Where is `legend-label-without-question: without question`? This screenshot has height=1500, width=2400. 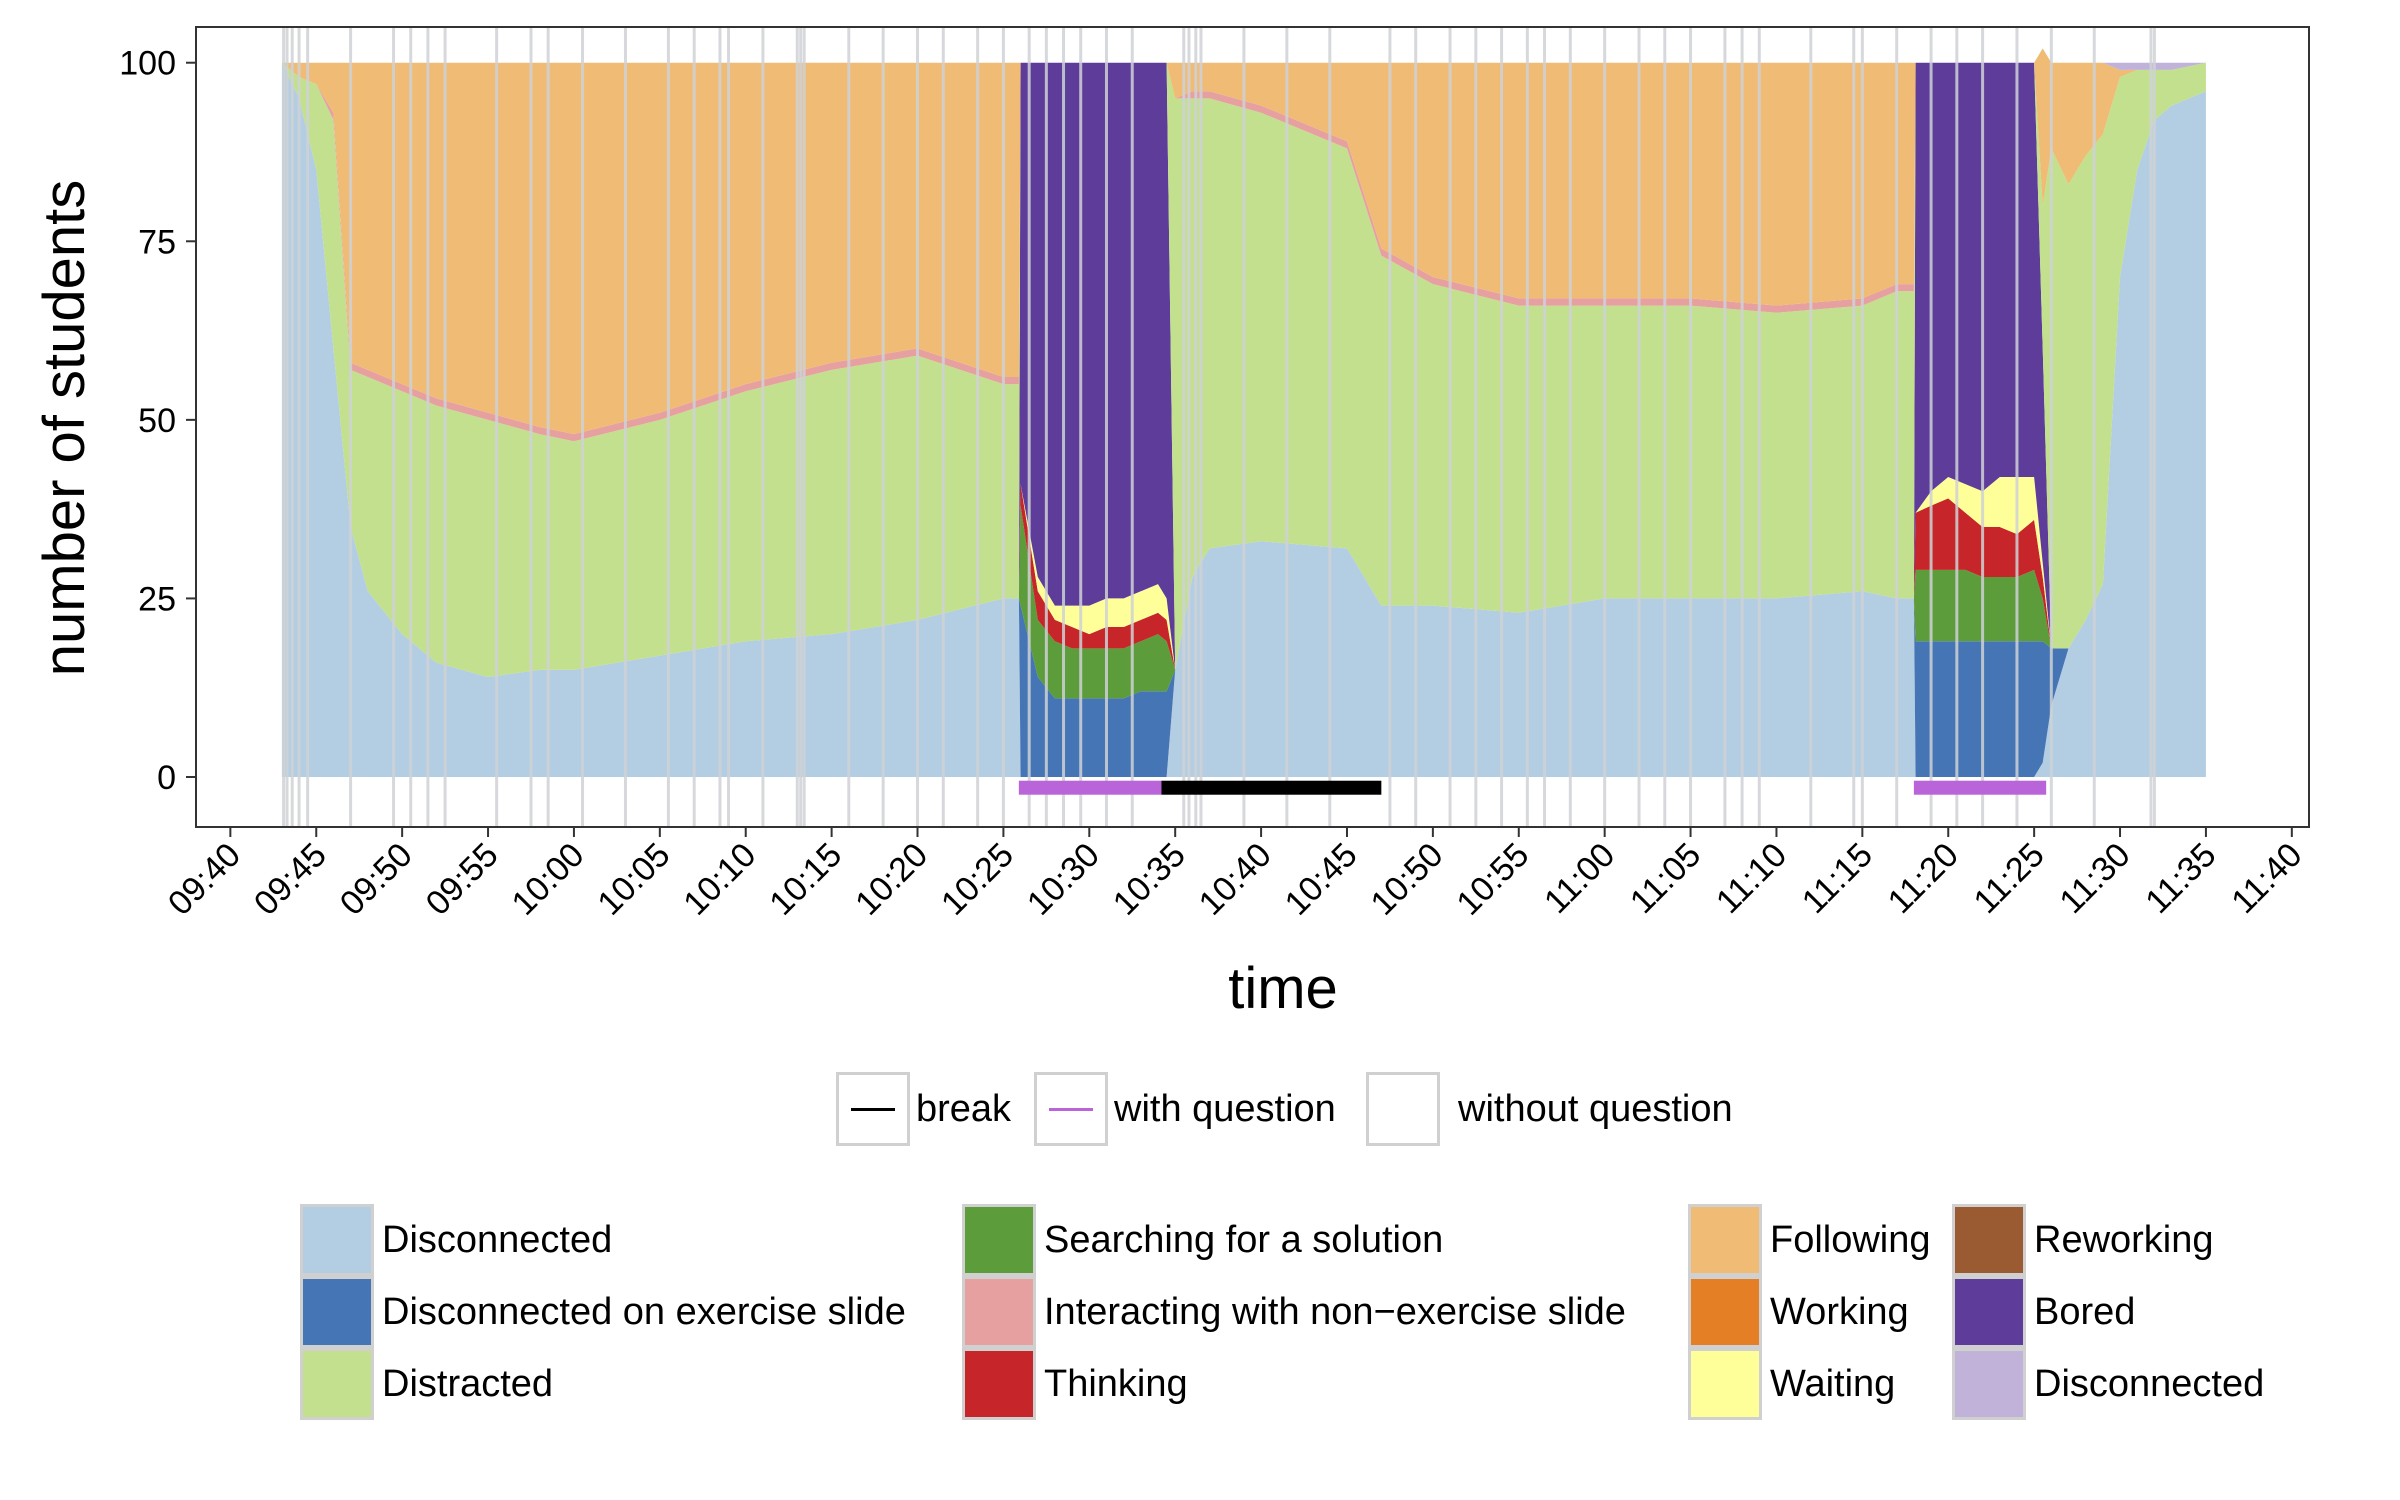
legend-label-without-question: without question is located at coordinates (1595, 1108).